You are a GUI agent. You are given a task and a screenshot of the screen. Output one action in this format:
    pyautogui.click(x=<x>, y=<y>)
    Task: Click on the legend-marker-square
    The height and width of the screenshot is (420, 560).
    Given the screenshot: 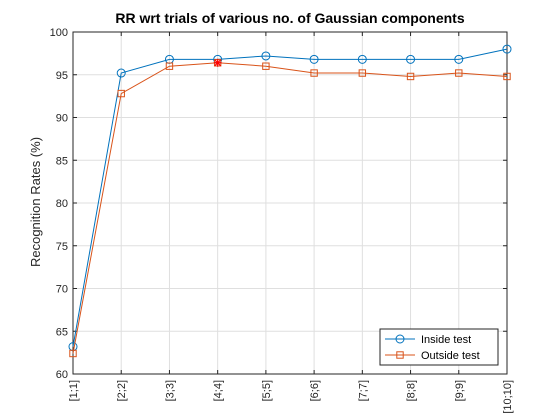 What is the action you would take?
    pyautogui.click(x=400, y=355)
    